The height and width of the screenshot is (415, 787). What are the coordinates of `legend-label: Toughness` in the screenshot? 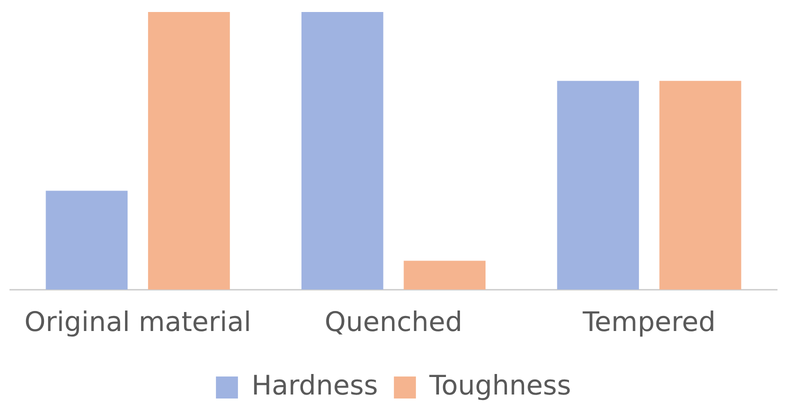 It's located at (500, 386).